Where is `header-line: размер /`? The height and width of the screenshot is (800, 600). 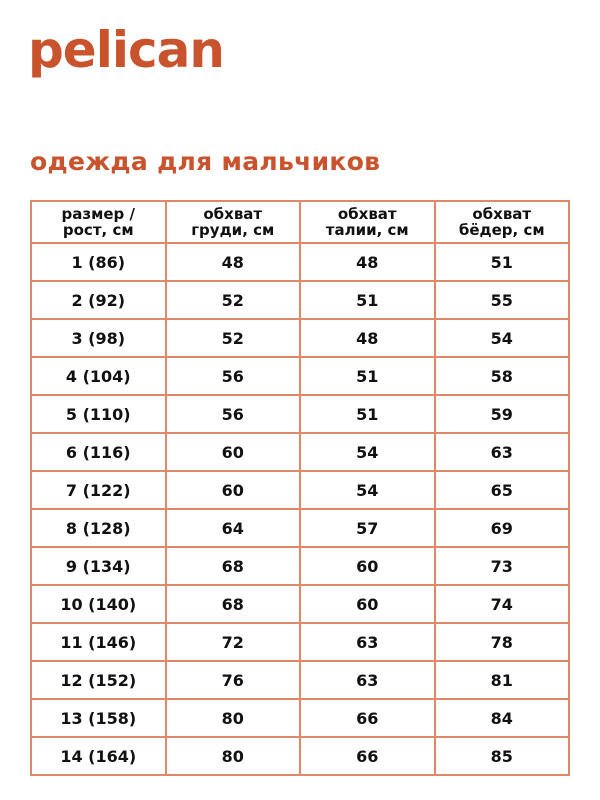 header-line: размер / is located at coordinates (98, 214).